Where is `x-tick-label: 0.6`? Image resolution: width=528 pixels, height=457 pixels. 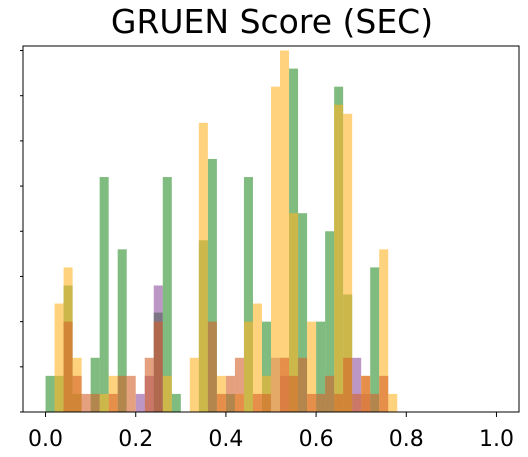
x-tick-label: 0.6 is located at coordinates (316, 439).